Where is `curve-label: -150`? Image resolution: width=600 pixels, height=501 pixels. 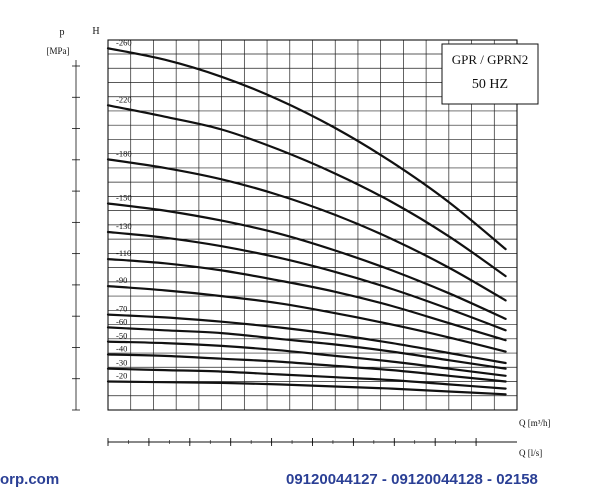
curve-label: -150 is located at coordinates (124, 198).